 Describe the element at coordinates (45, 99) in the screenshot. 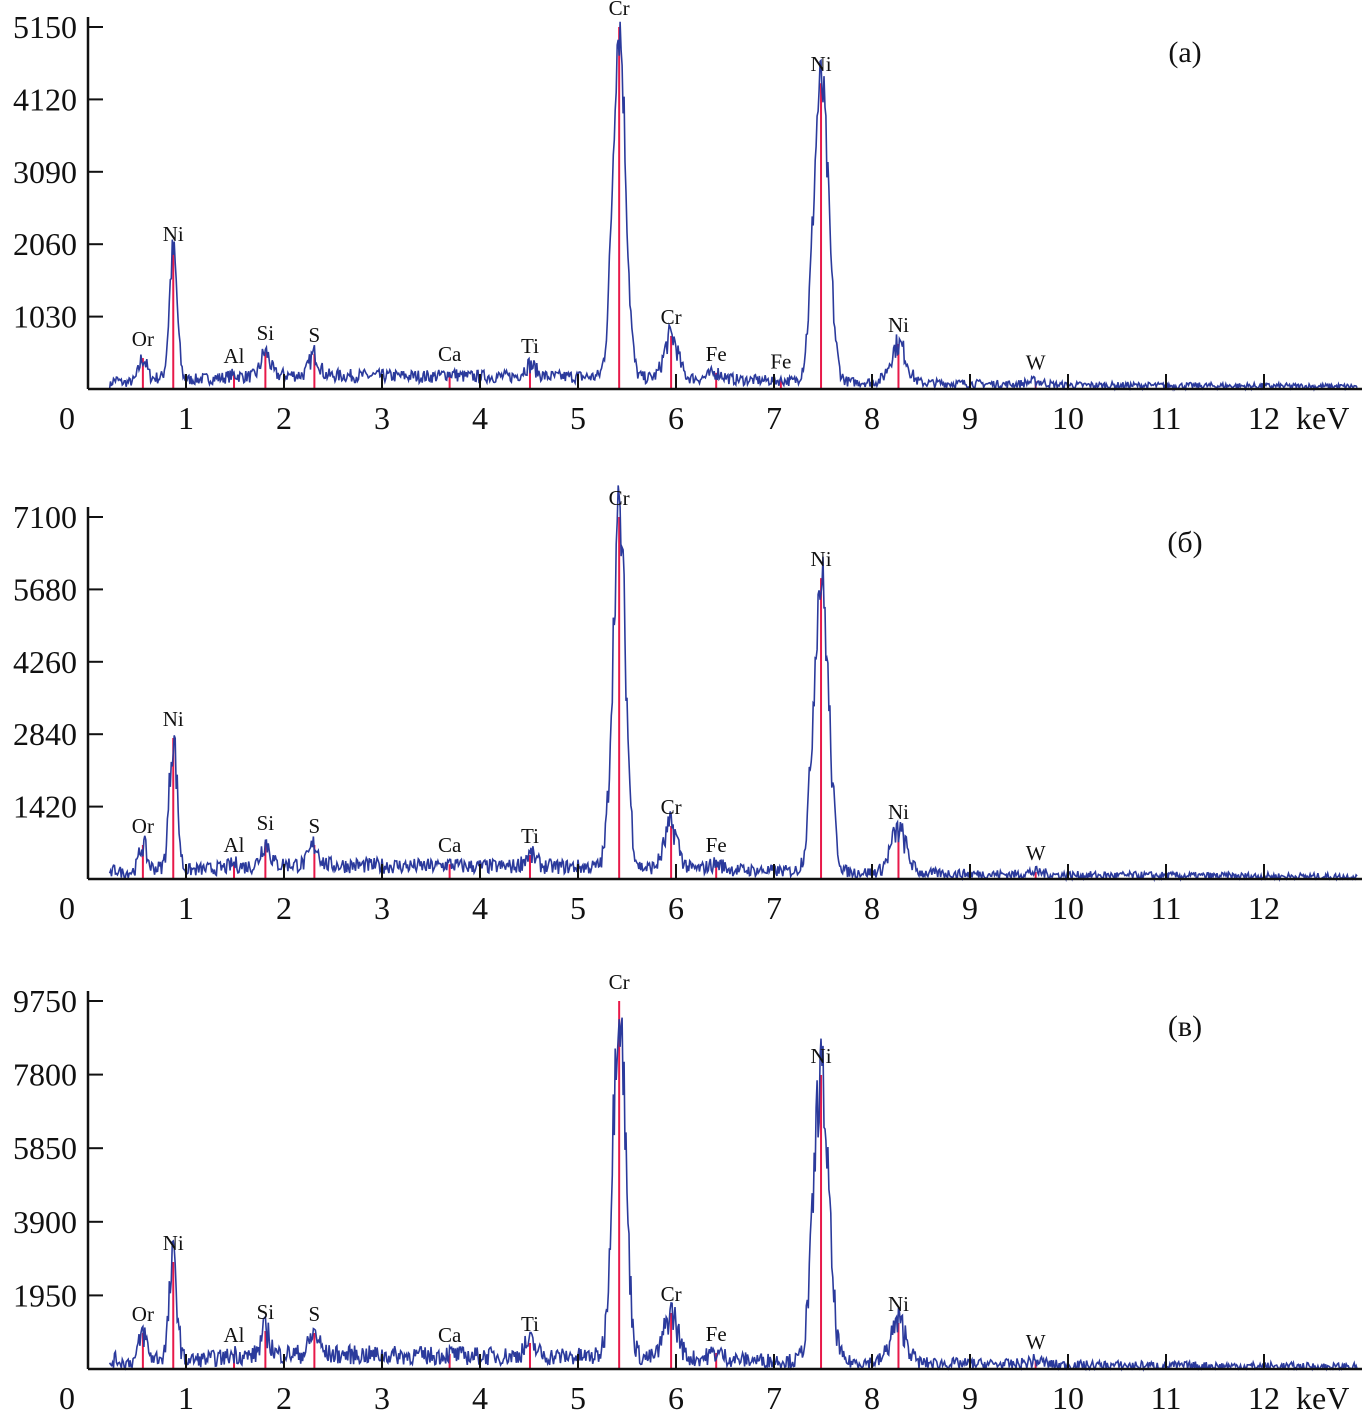

I see `y-tick-label: 4120` at that location.